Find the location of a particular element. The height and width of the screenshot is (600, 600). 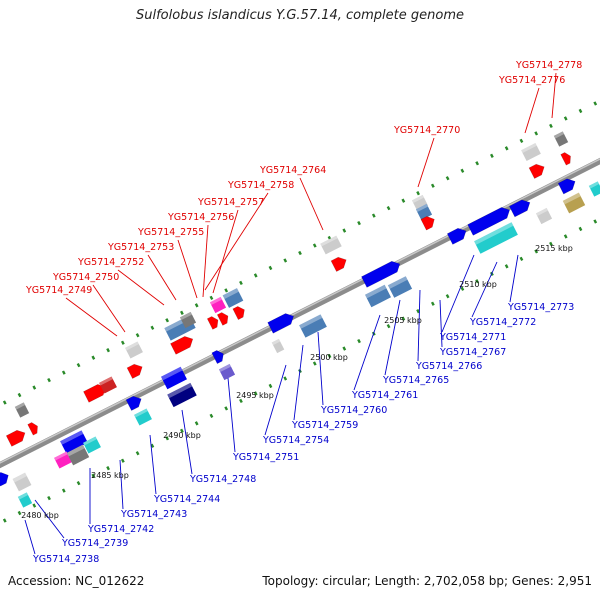

gene-label-forward: YG5714_2753 is located at coordinates (140, 247).